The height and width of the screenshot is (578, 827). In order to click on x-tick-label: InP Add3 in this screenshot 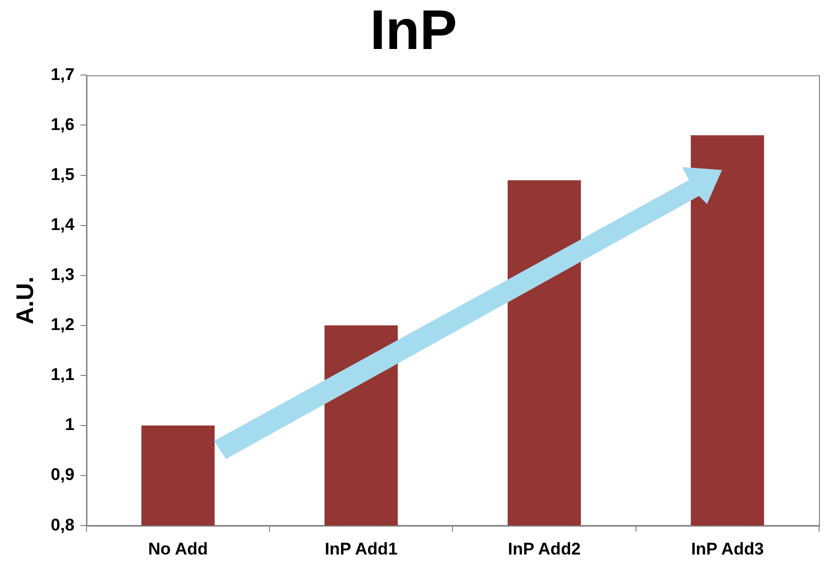, I will do `click(727, 548)`.